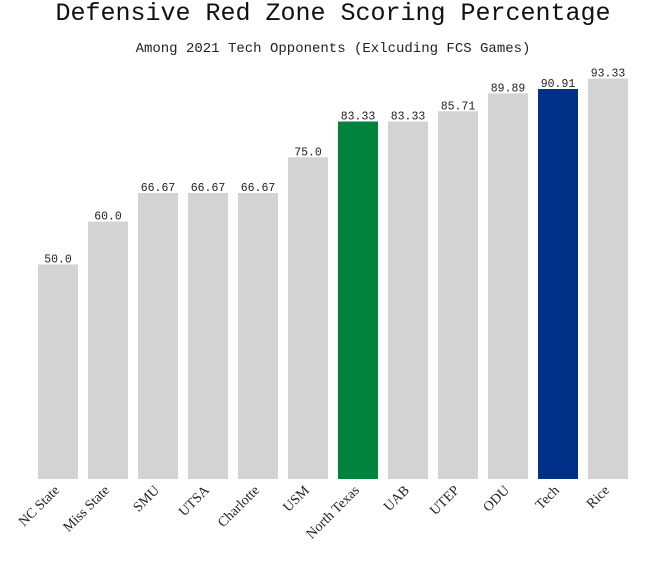 This screenshot has width=660, height=562. I want to click on value-label-rice: 93.33, so click(608, 74).